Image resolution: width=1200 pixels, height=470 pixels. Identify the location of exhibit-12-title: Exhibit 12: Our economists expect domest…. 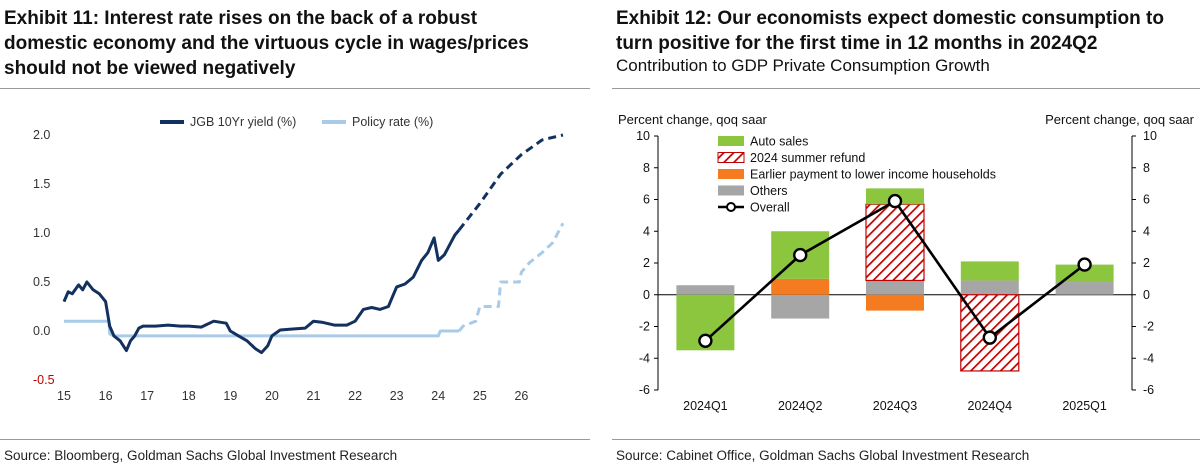
(890, 31).